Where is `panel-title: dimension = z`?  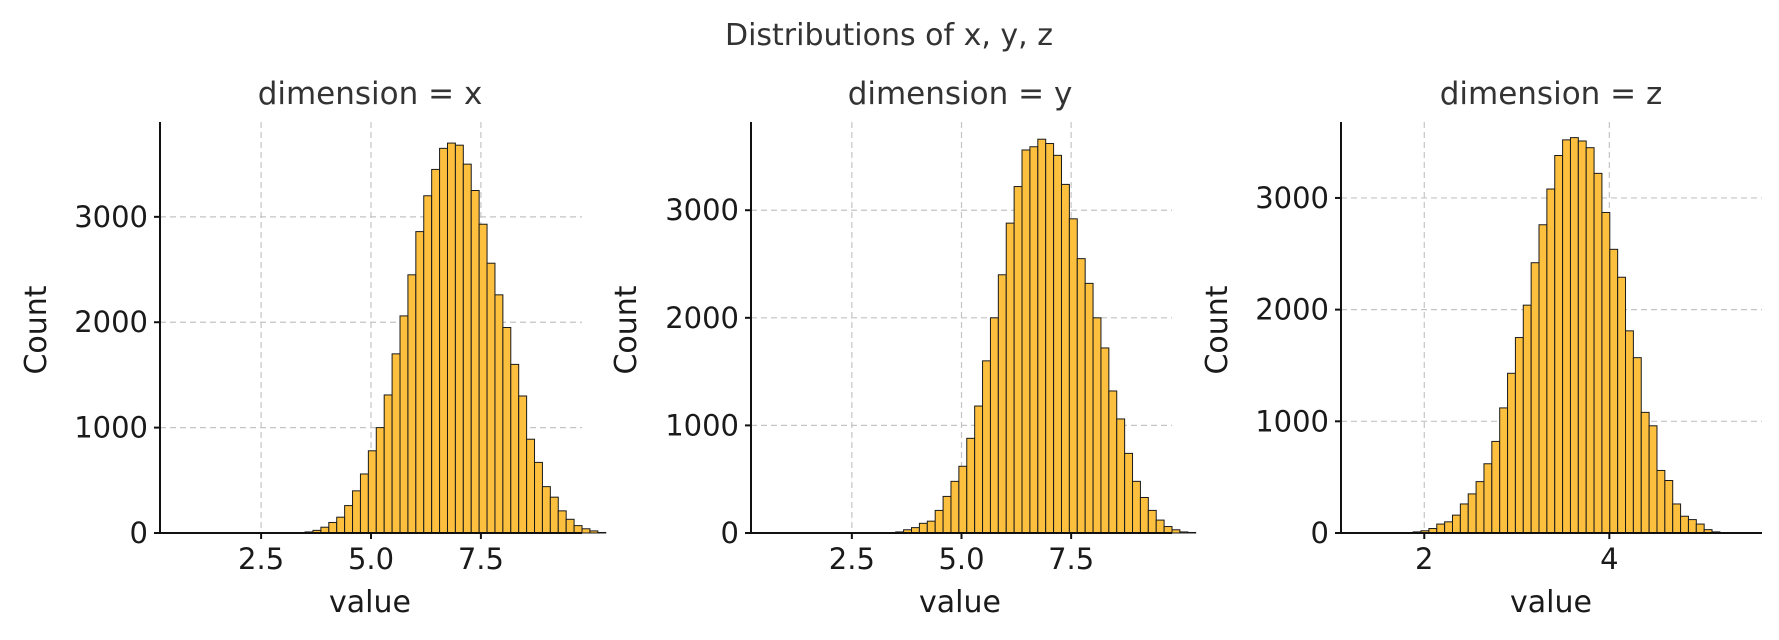 panel-title: dimension = z is located at coordinates (1551, 94).